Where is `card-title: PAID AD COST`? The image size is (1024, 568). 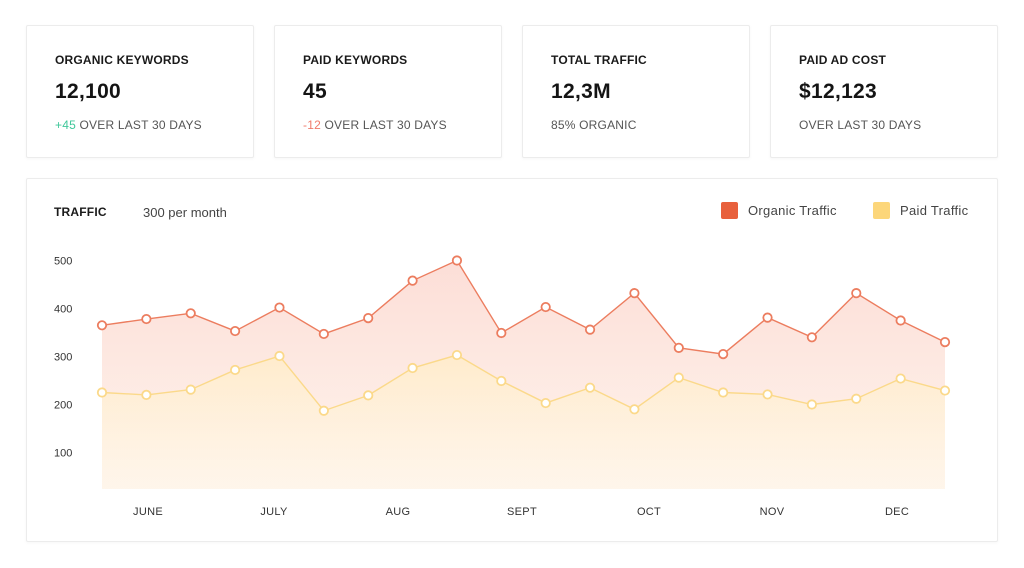
card-title: PAID AD COST is located at coordinates (843, 60).